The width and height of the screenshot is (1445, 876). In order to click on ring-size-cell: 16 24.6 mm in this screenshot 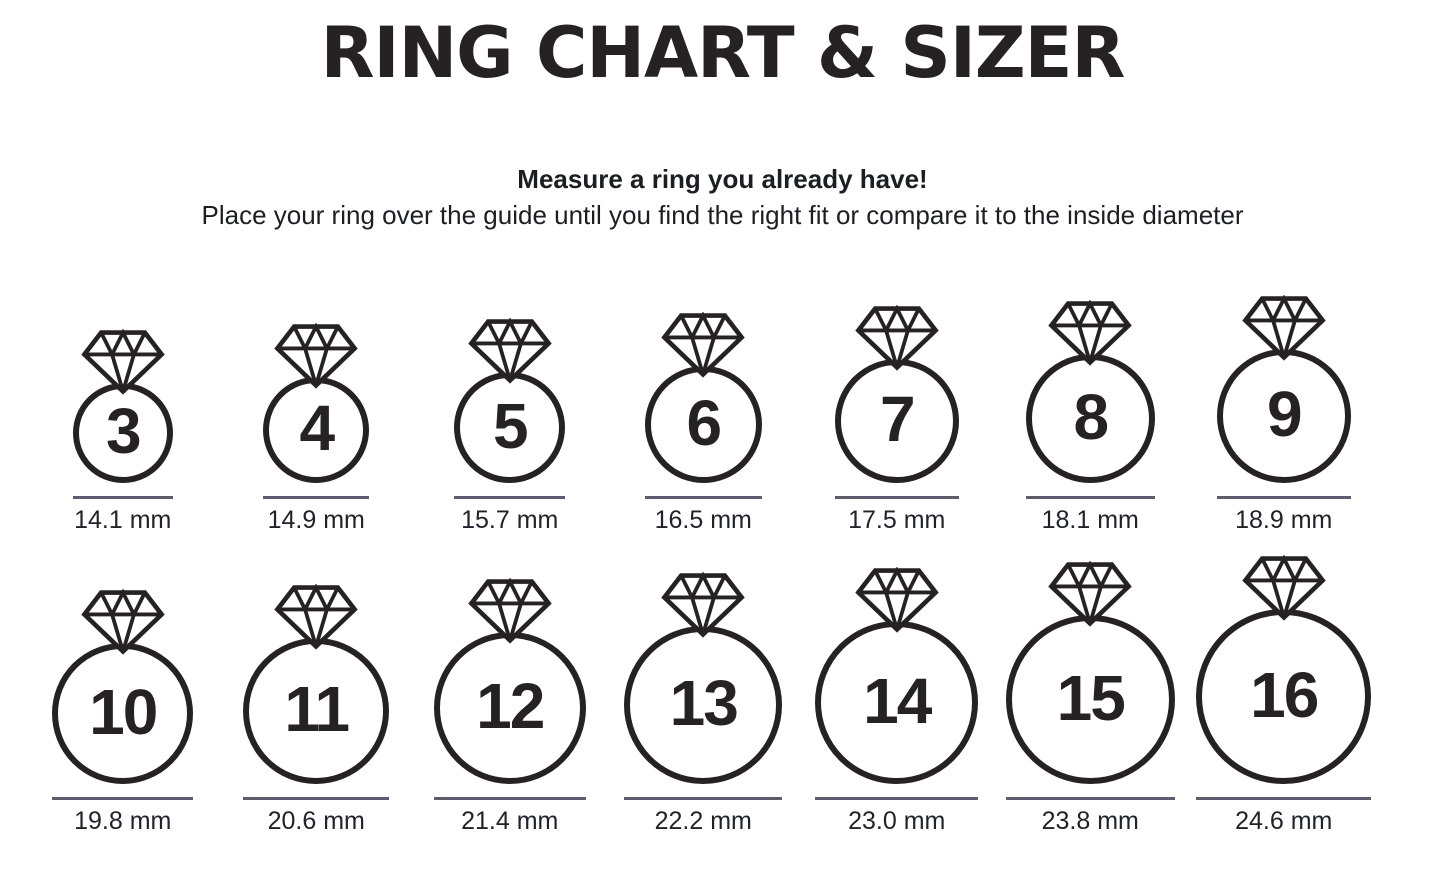, I will do `click(1284, 695)`.